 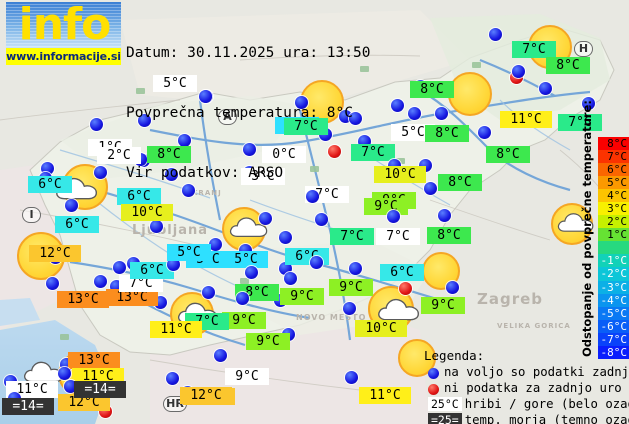 What do you see at coordinates (189, 252) in the screenshot?
I see `temperature-chip: 5°C` at bounding box center [189, 252].